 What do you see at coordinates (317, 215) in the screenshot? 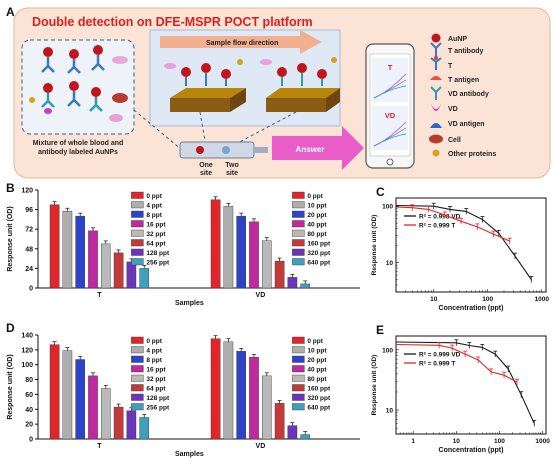
I see `legend-label: 20 ppt` at bounding box center [317, 215].